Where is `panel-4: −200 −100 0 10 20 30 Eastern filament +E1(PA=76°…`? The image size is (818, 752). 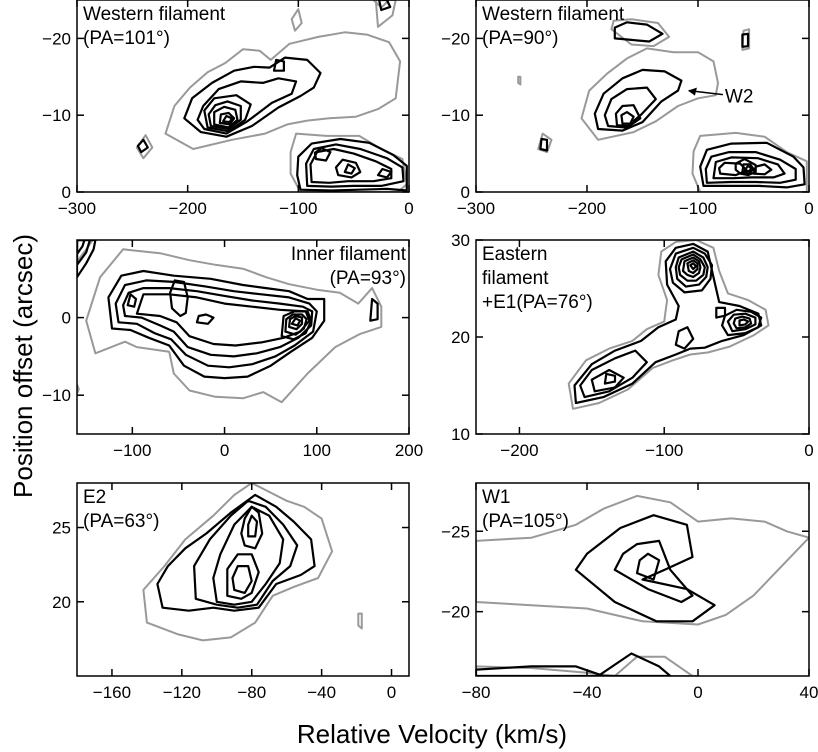
panel-4: −200 −100 0 10 20 30 Eastern filament +E1(PA=76°… is located at coordinates (632, 345).